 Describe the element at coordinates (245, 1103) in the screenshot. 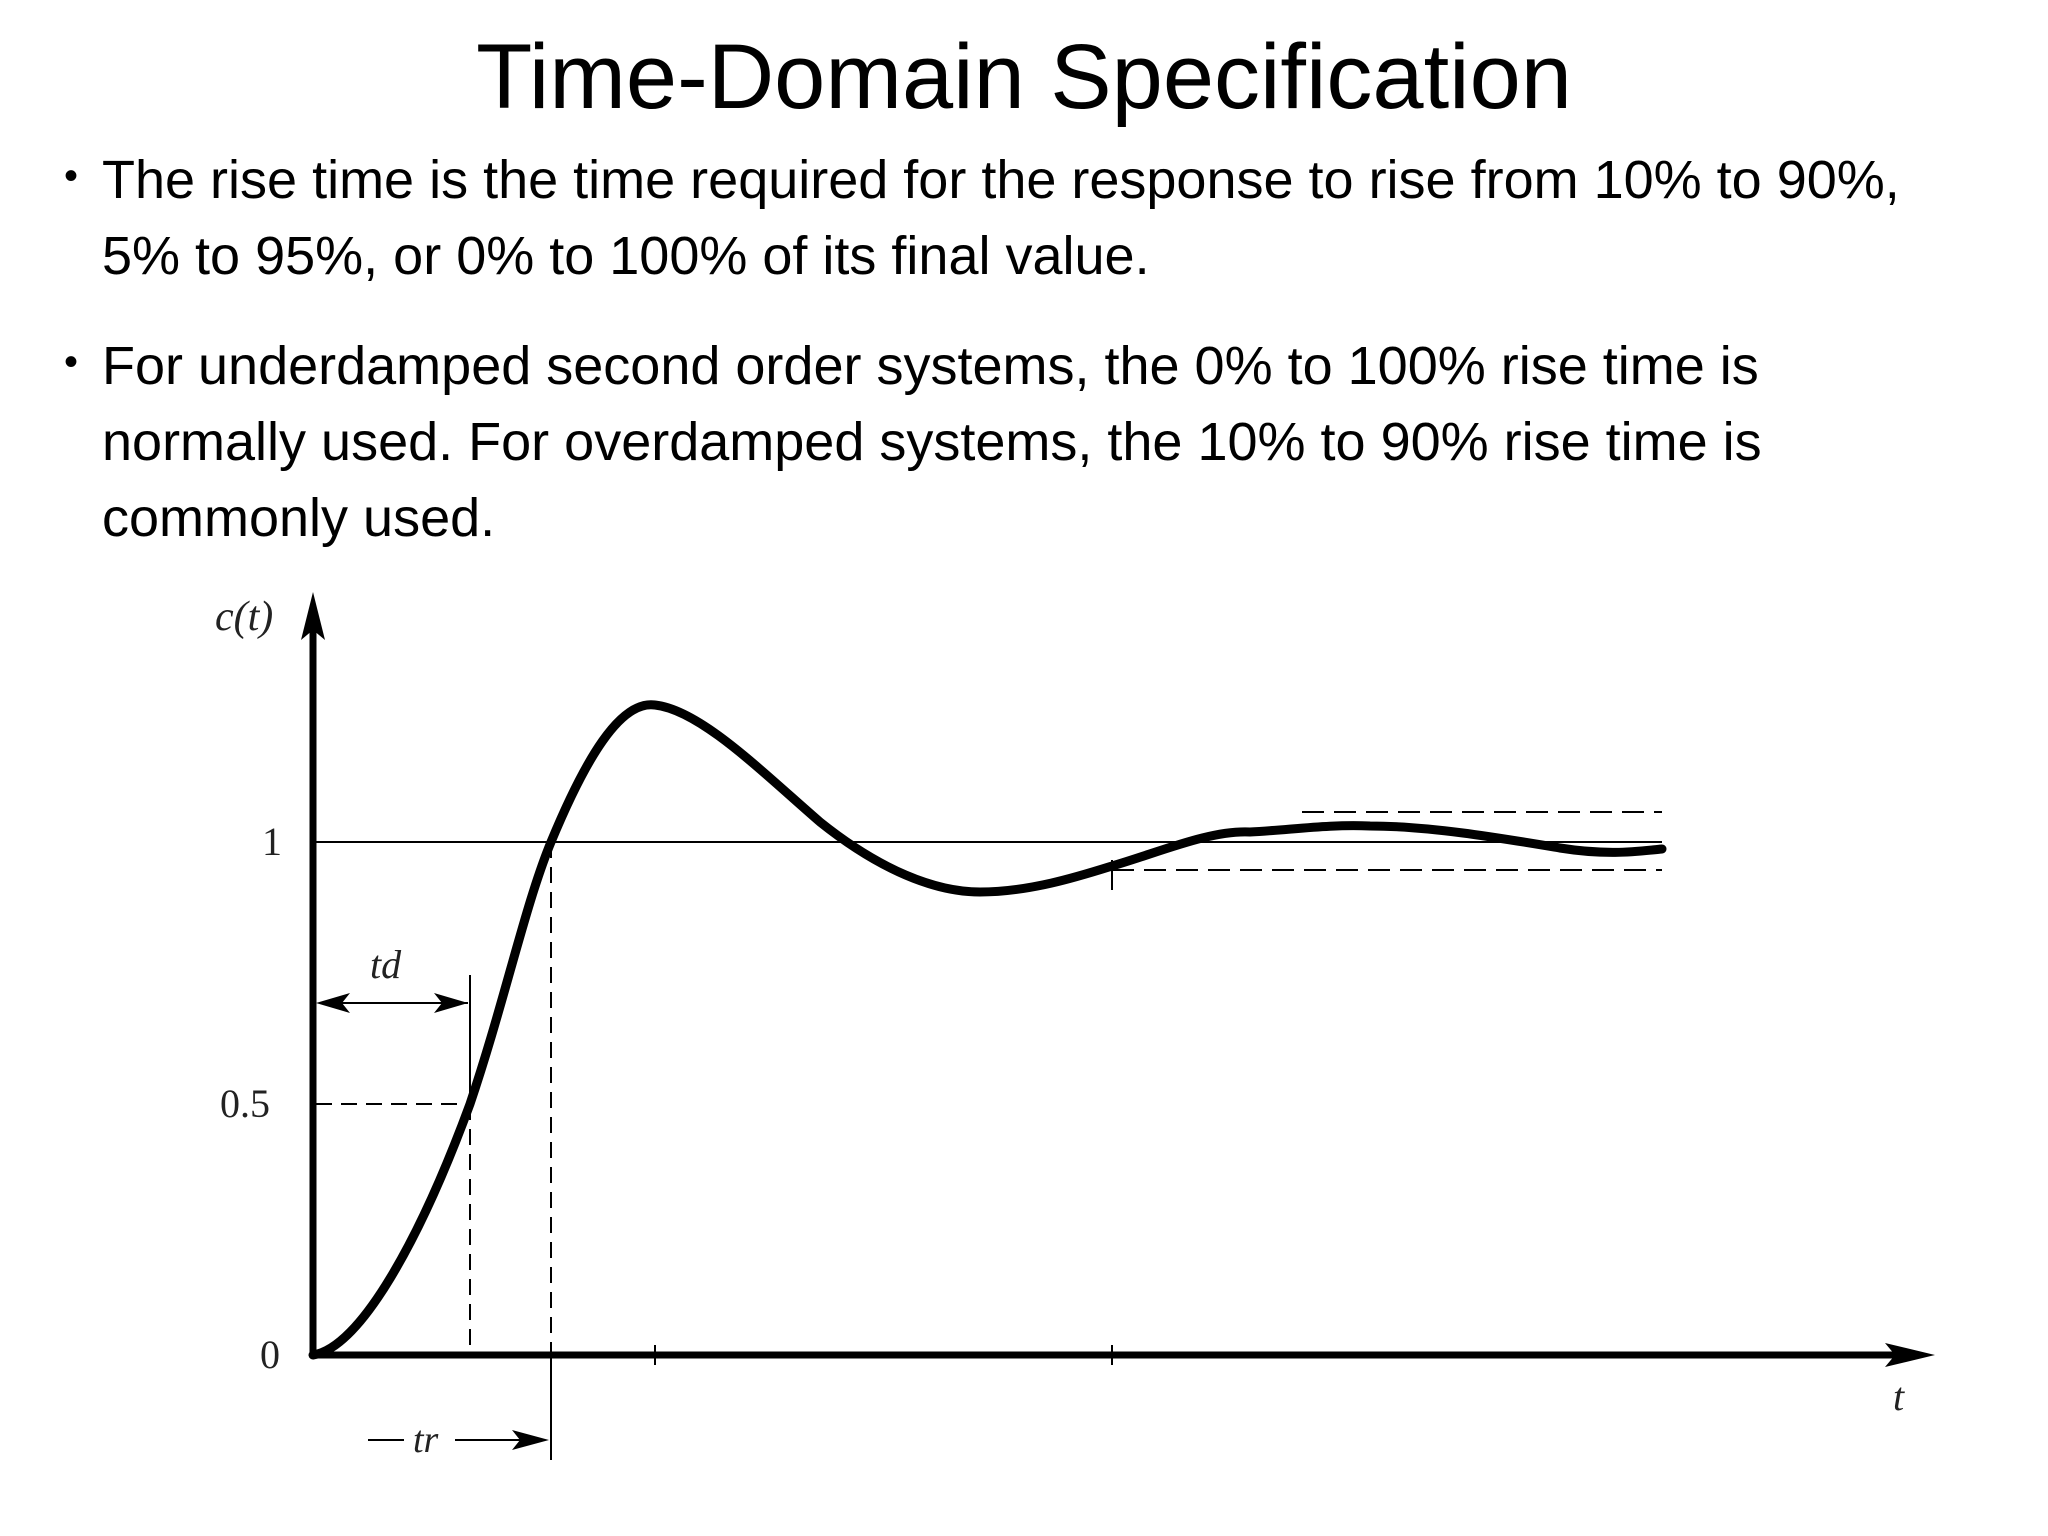

I see `y-tick-label-0-5: 0.5` at that location.